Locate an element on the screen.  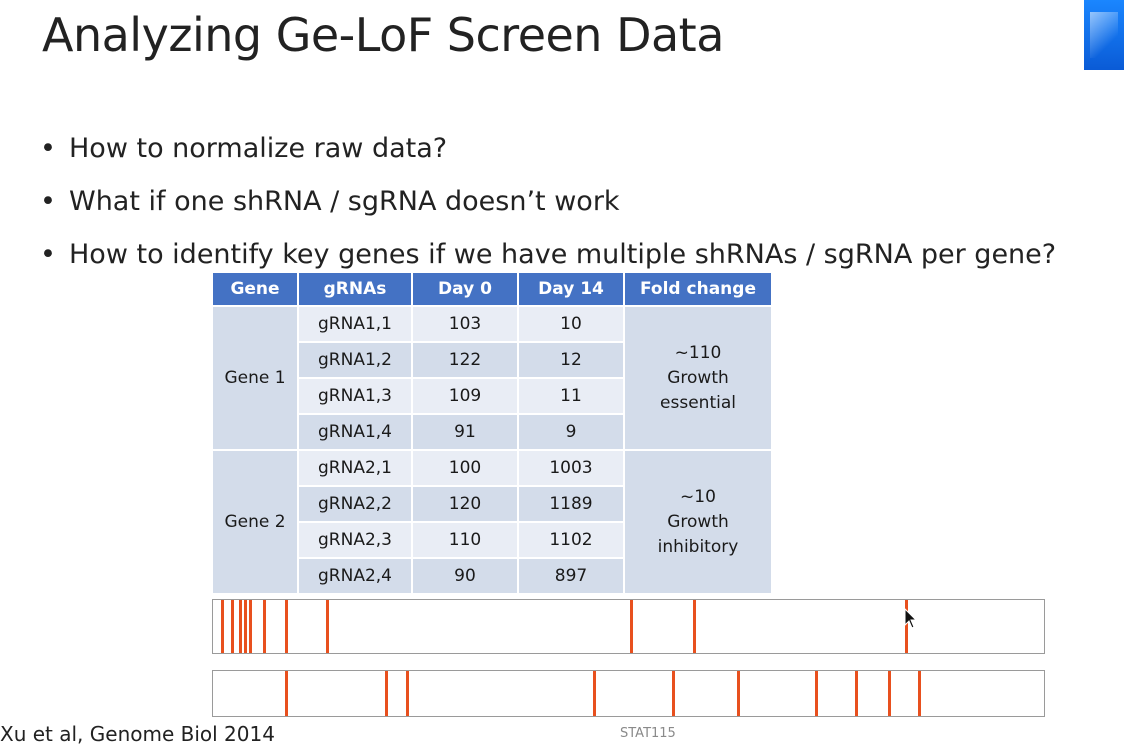
header-fold-change: Fold change is located at coordinates (698, 289).